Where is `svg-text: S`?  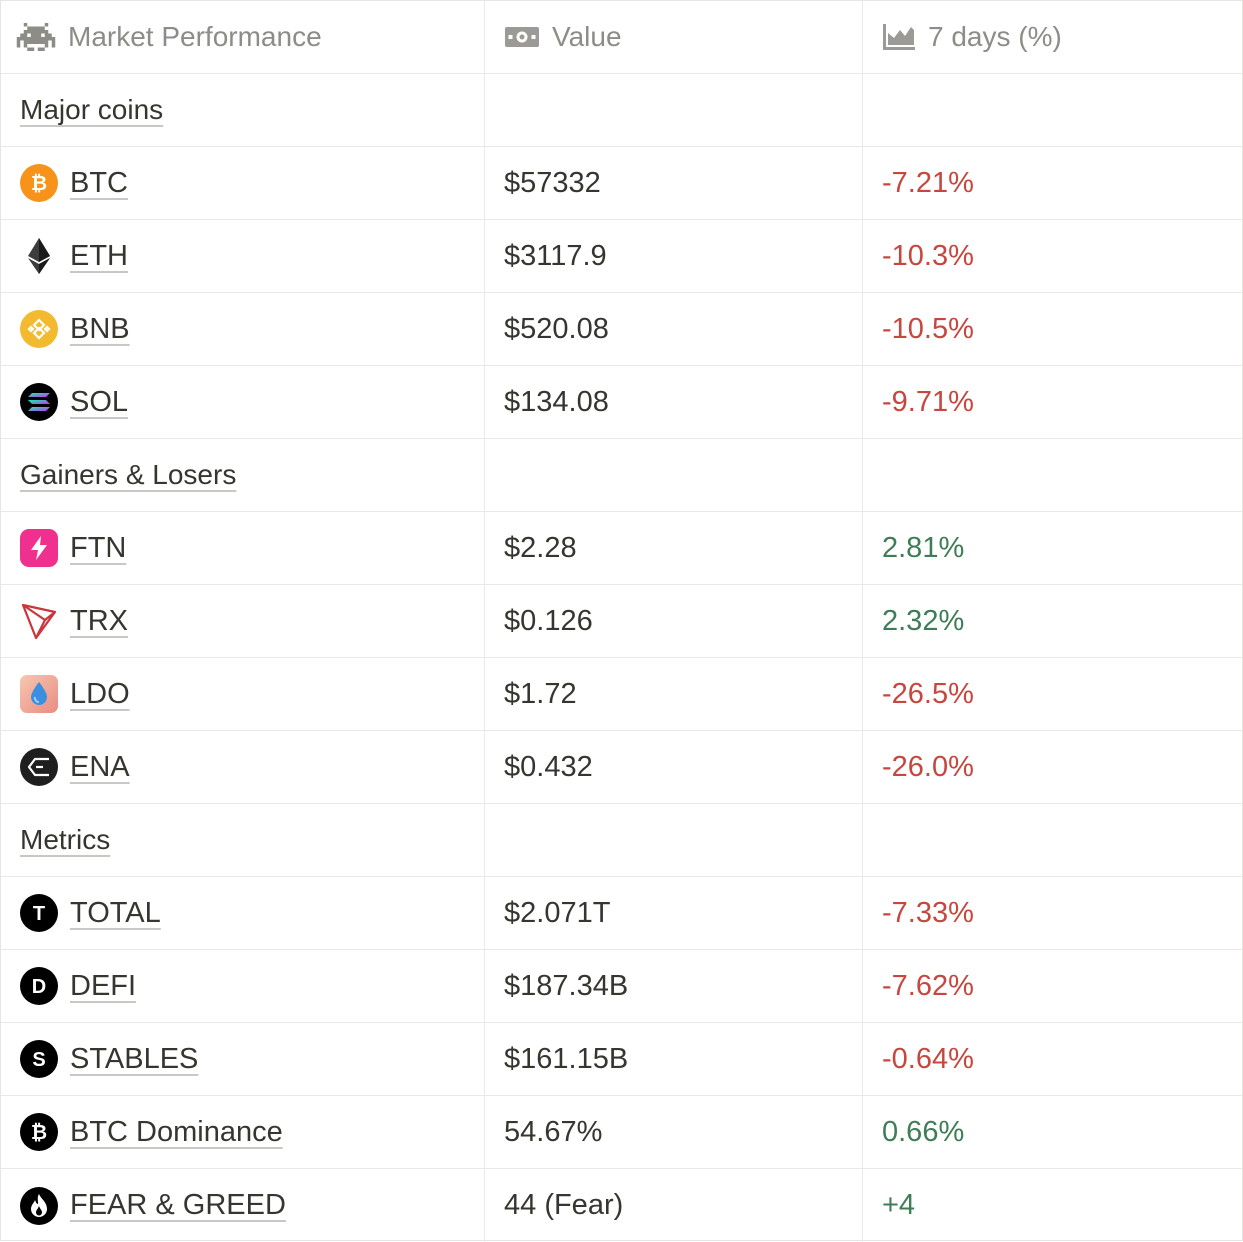
svg-text: S is located at coordinates (38, 1059).